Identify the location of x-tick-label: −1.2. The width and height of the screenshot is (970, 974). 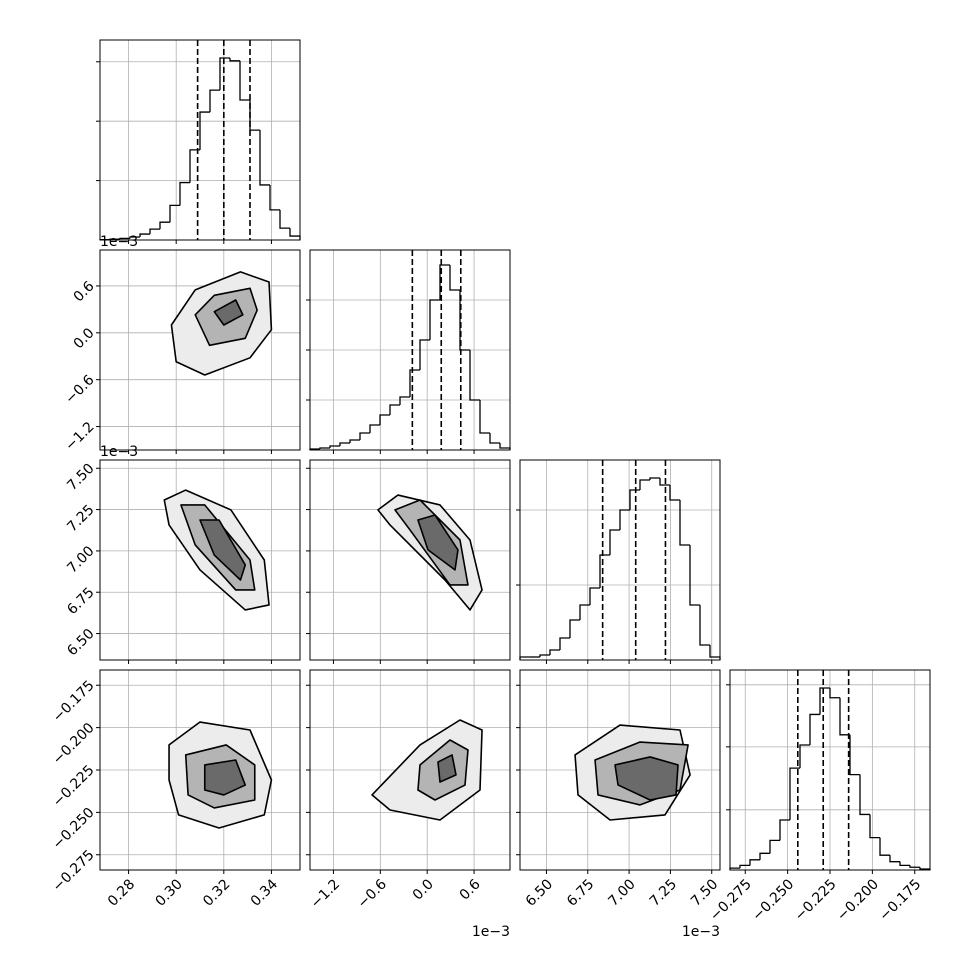
(325, 893).